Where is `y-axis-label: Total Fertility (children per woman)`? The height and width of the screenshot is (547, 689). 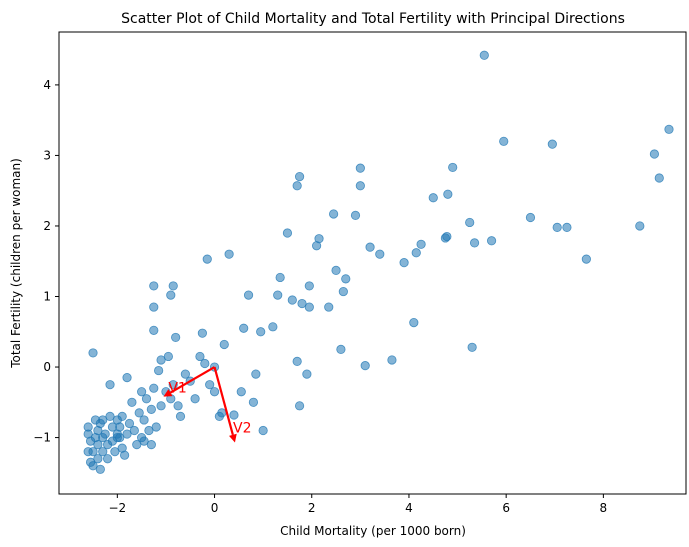 y-axis-label: Total Fertility (children per woman) is located at coordinates (16, 263).